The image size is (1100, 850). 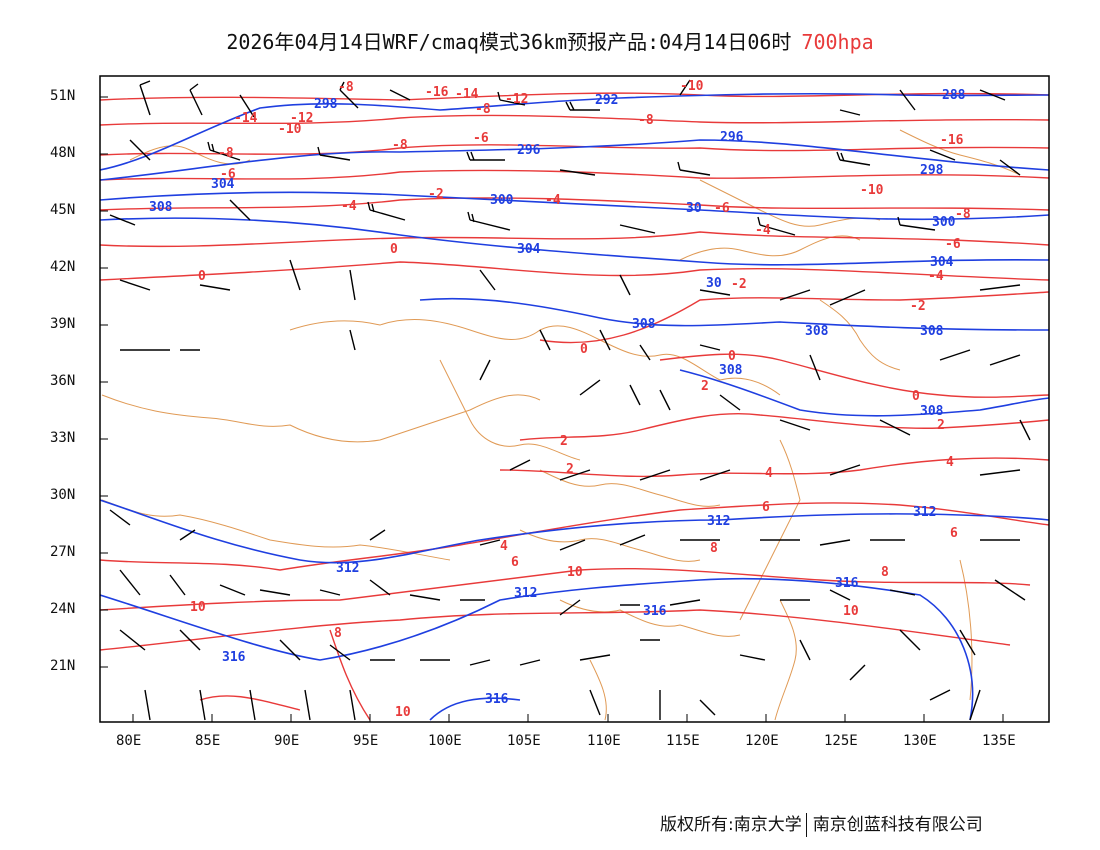 I want to click on temp-label: 10, so click(x=403, y=712).